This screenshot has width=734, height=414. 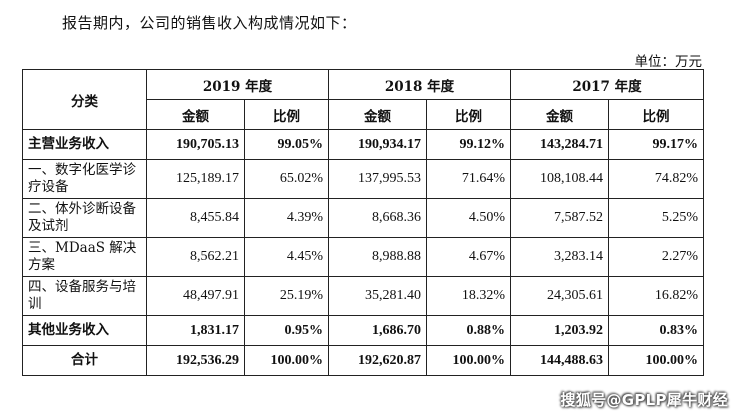 What do you see at coordinates (468, 296) in the screenshot?
I see `ratio-cell: 18.32%` at bounding box center [468, 296].